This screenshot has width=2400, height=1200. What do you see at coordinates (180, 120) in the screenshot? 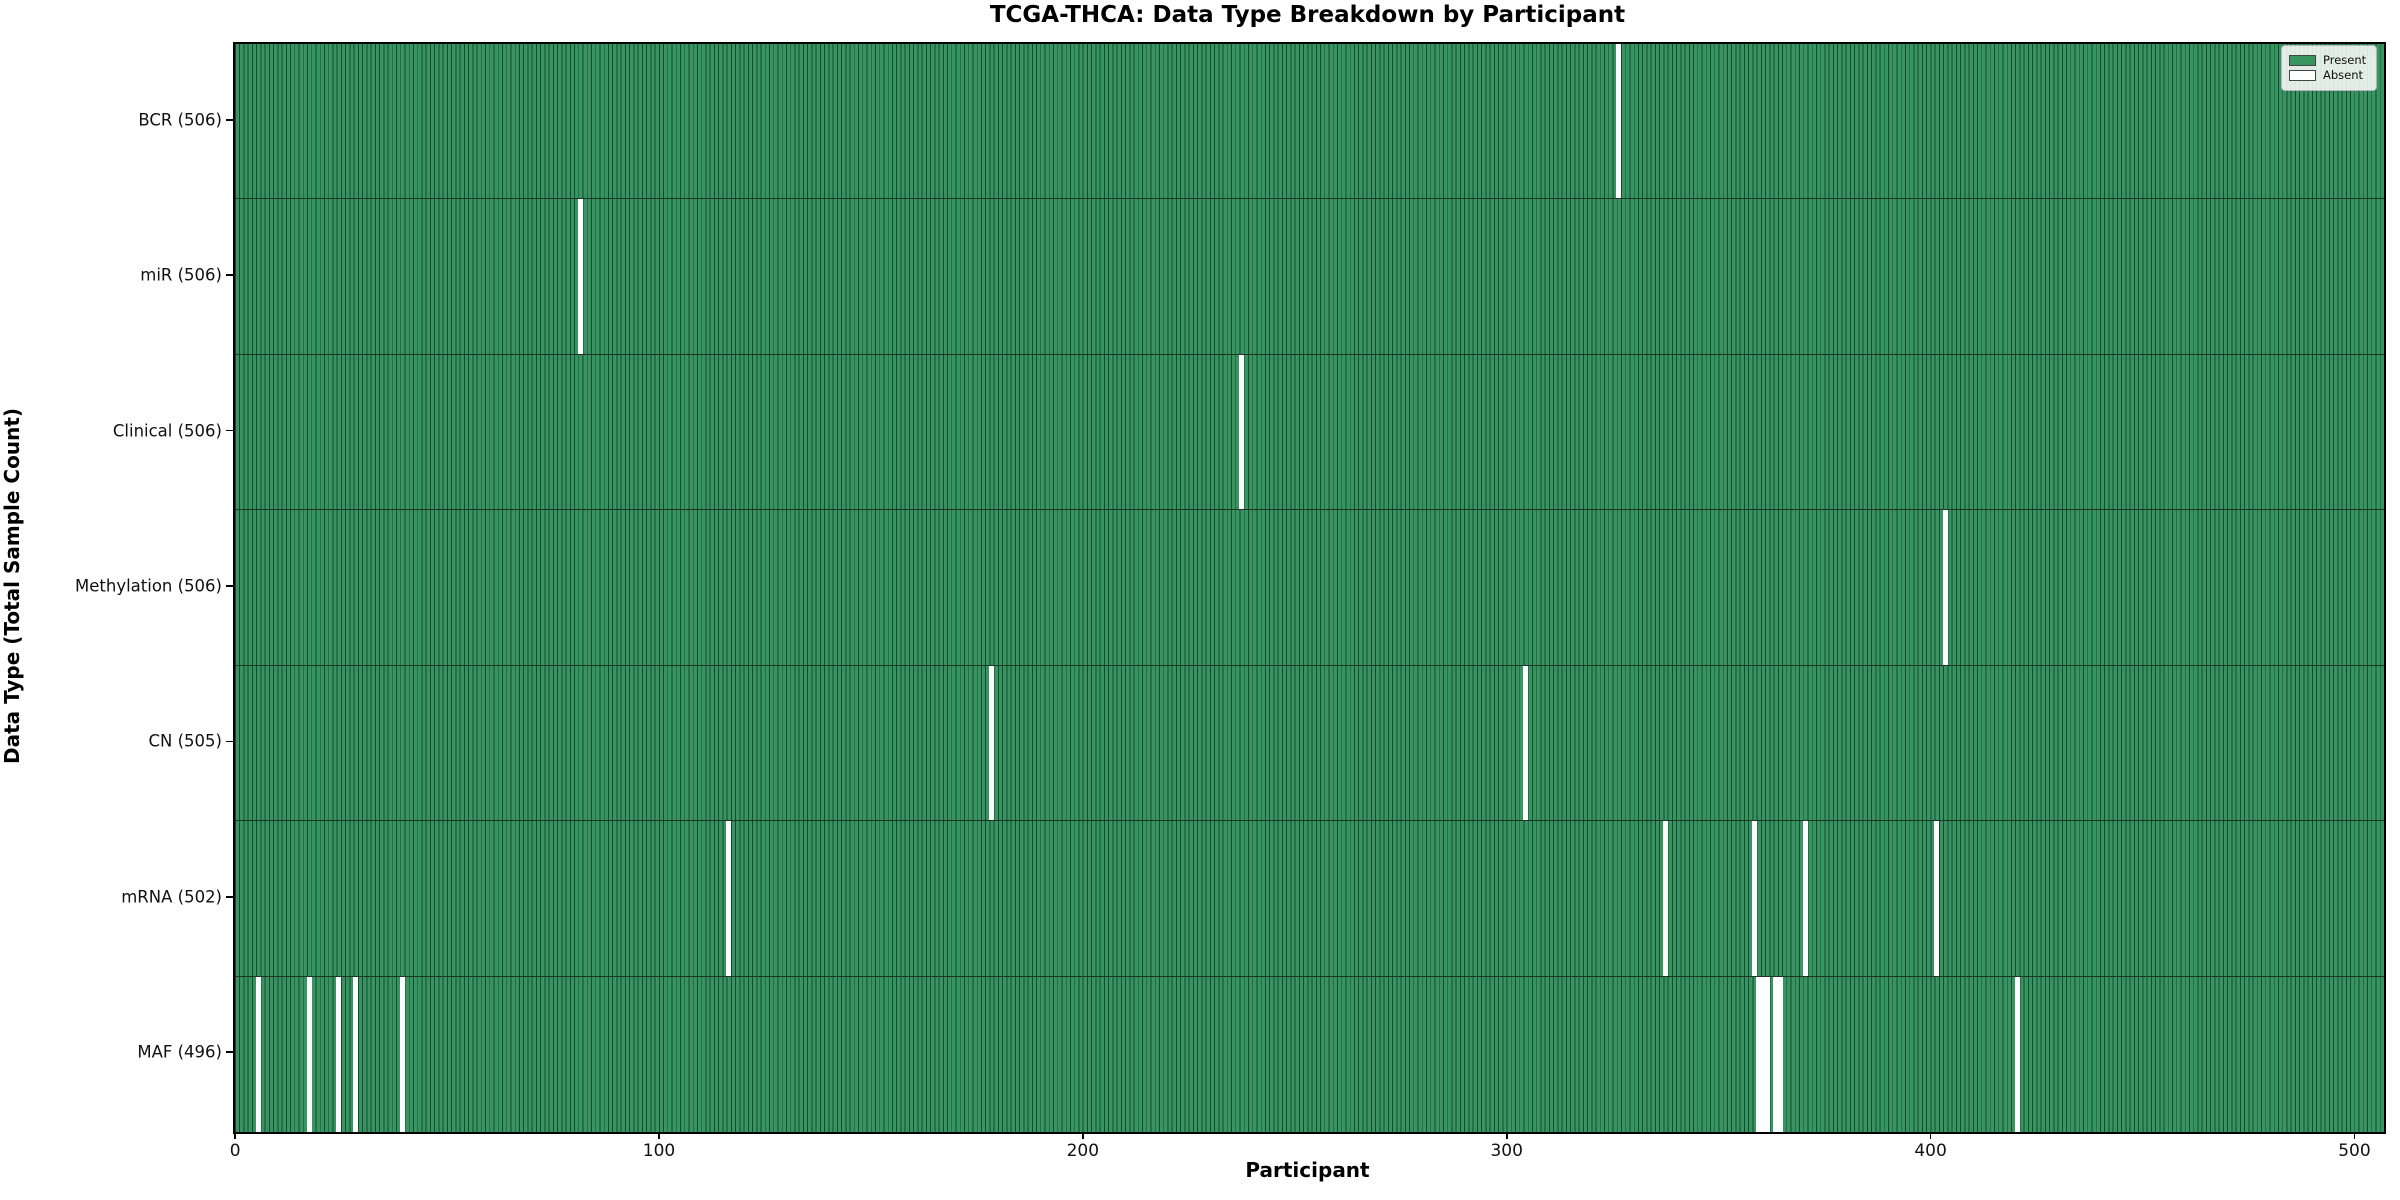
I see `y-tick-label-bcr: BCR (506)` at bounding box center [180, 120].